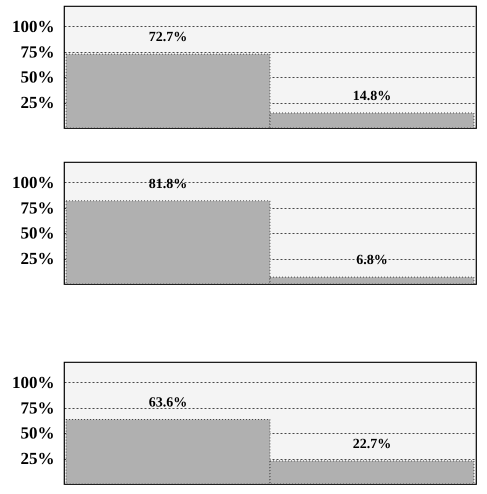 The width and height of the screenshot is (487, 494). I want to click on data-label: 14.8%, so click(372, 96).